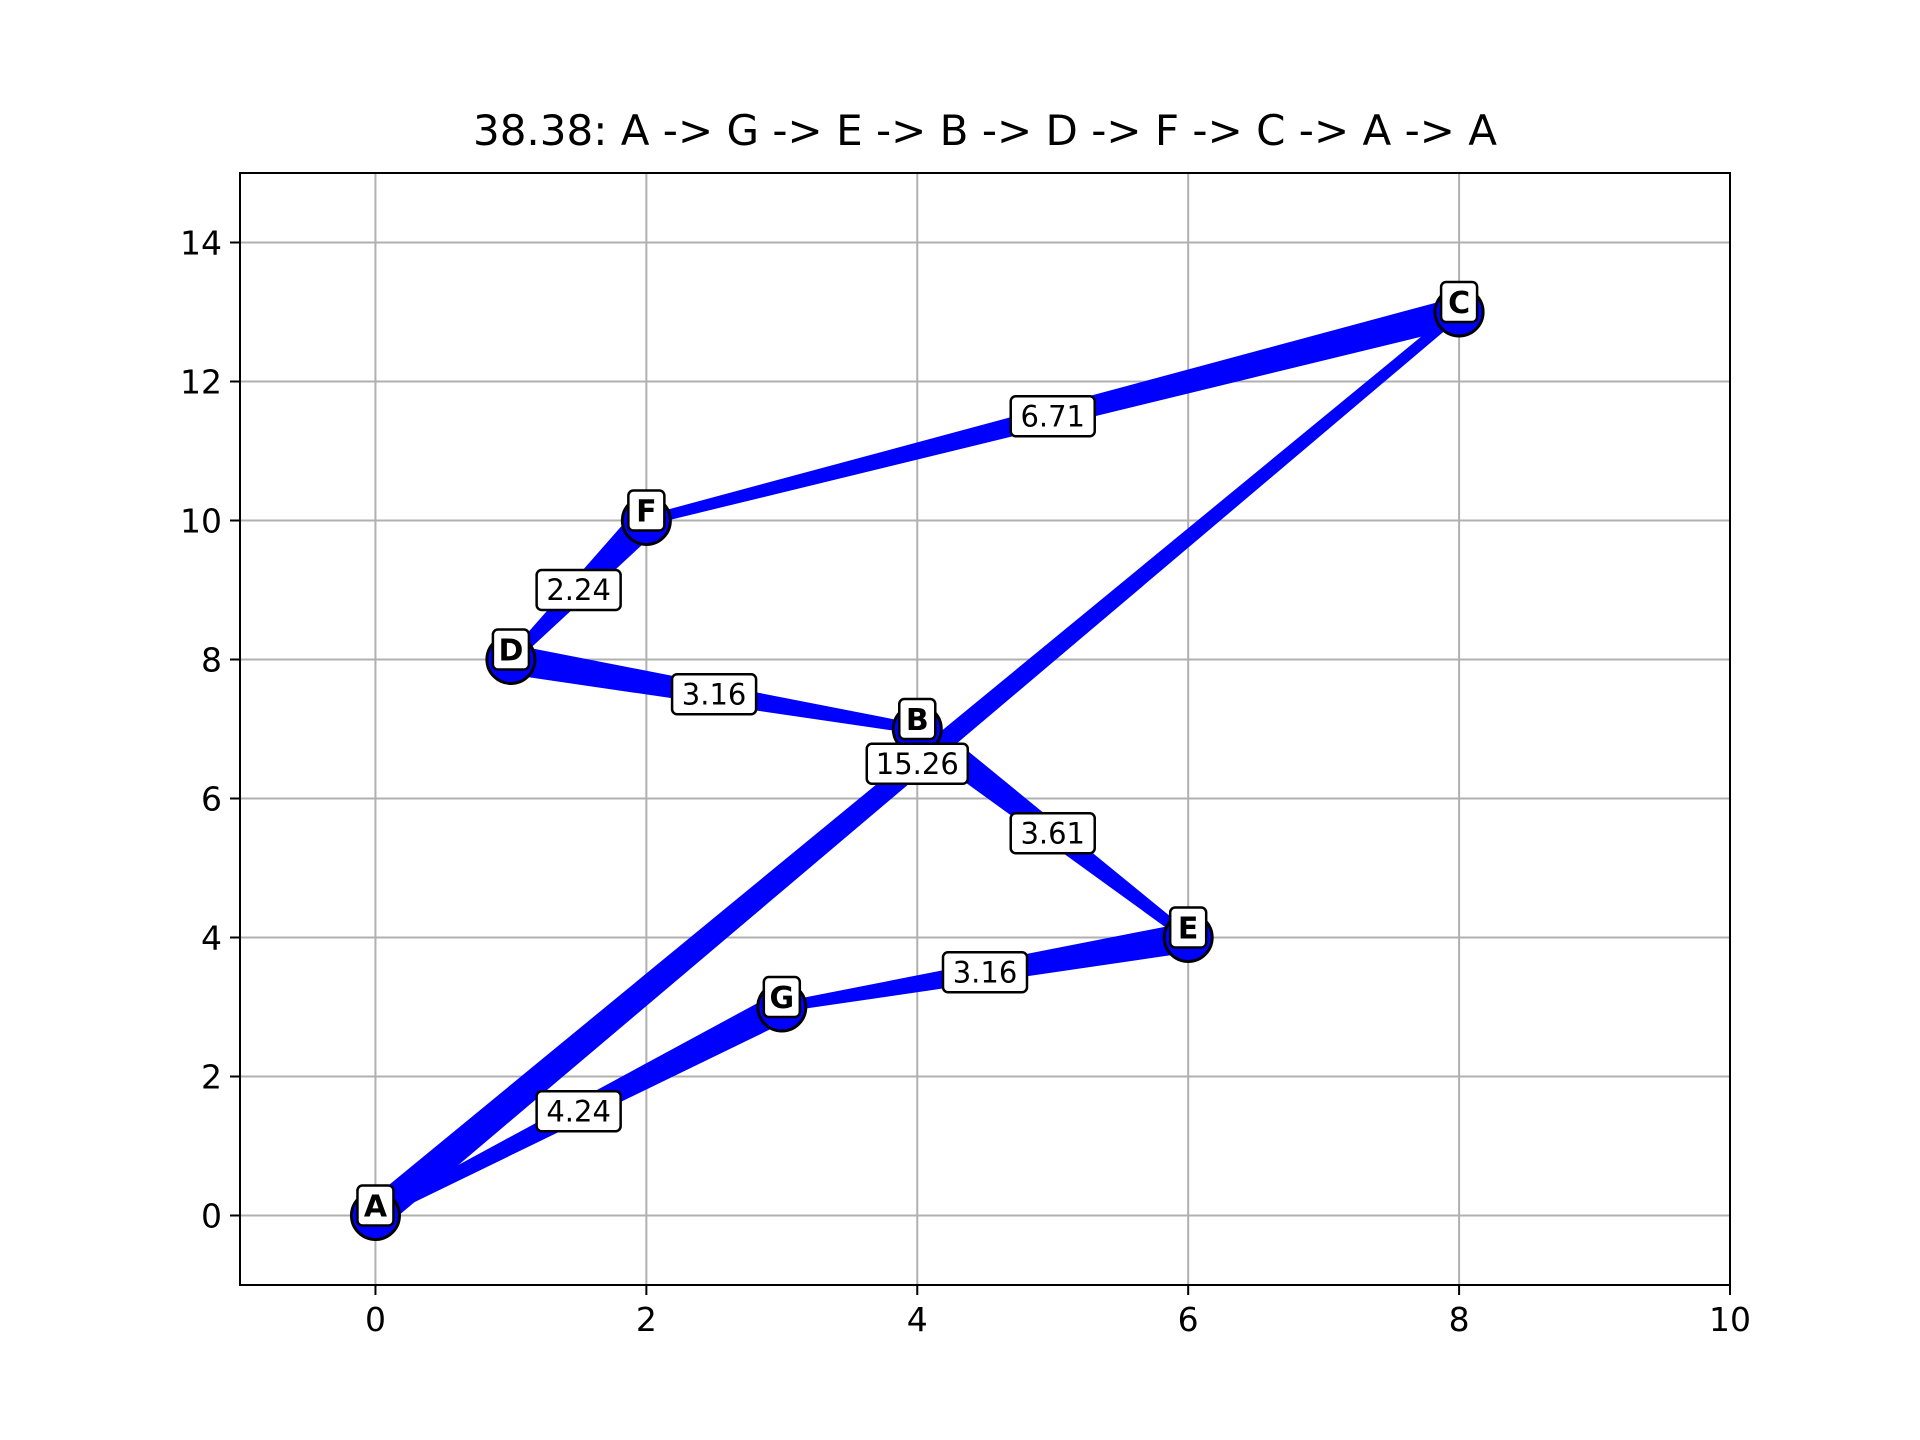  I want to click on node-label-D: D, so click(511, 649).